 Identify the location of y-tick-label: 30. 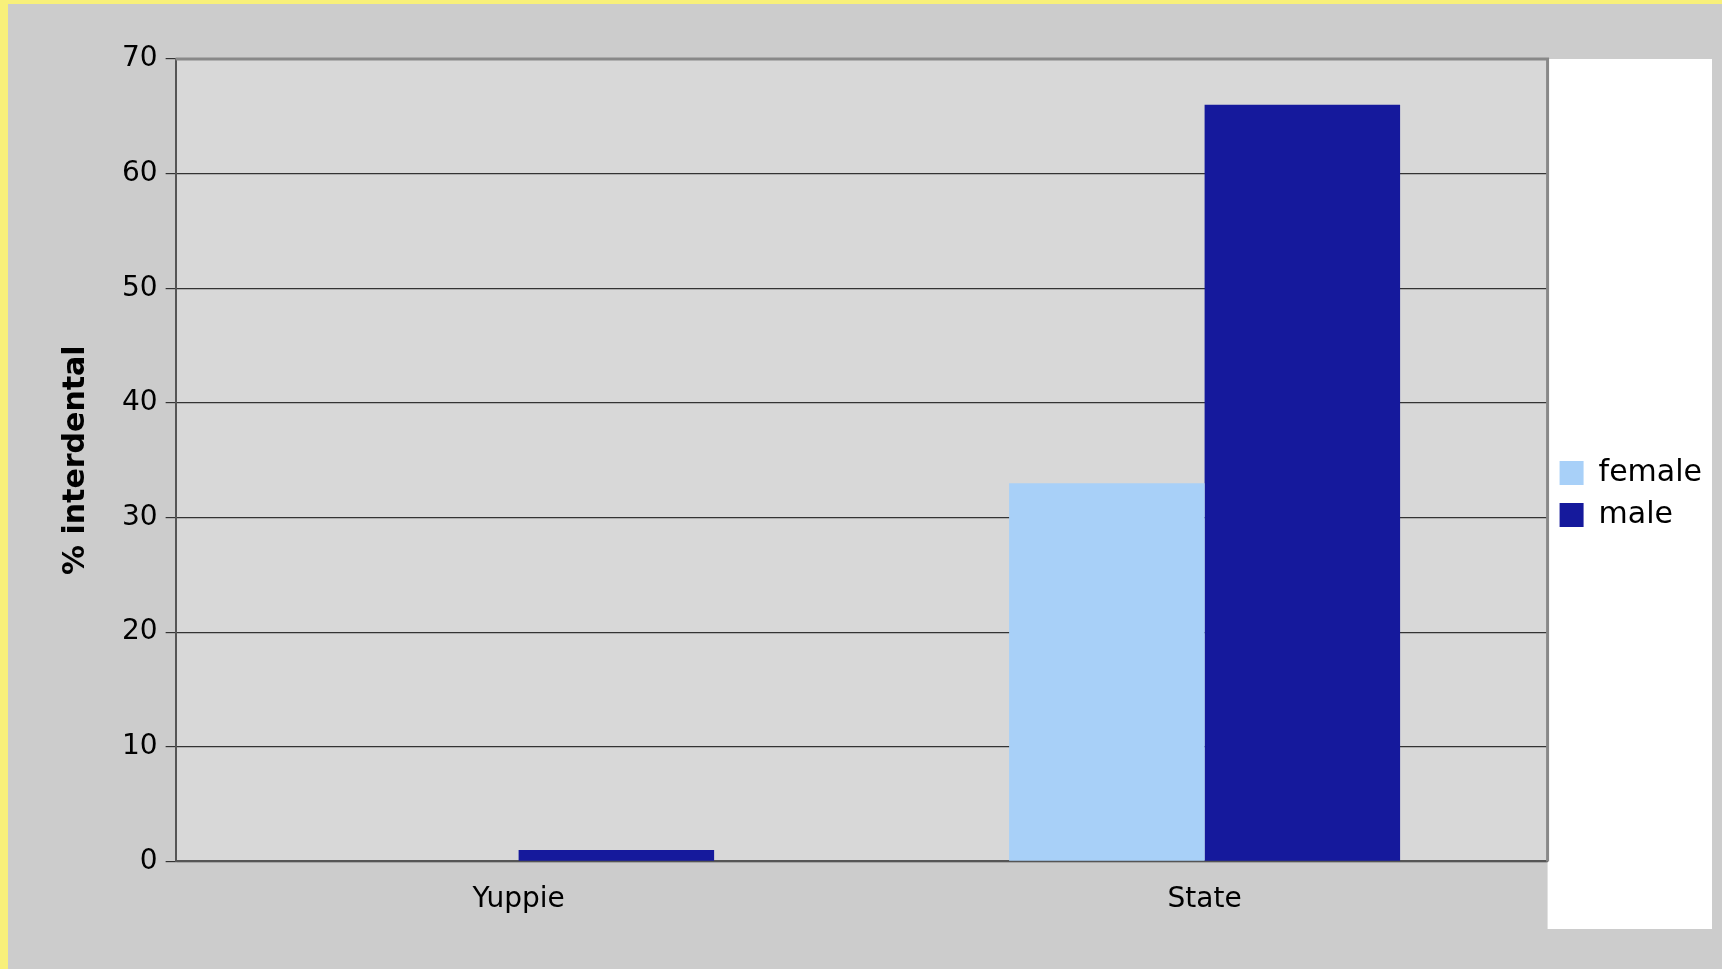
(139, 515).